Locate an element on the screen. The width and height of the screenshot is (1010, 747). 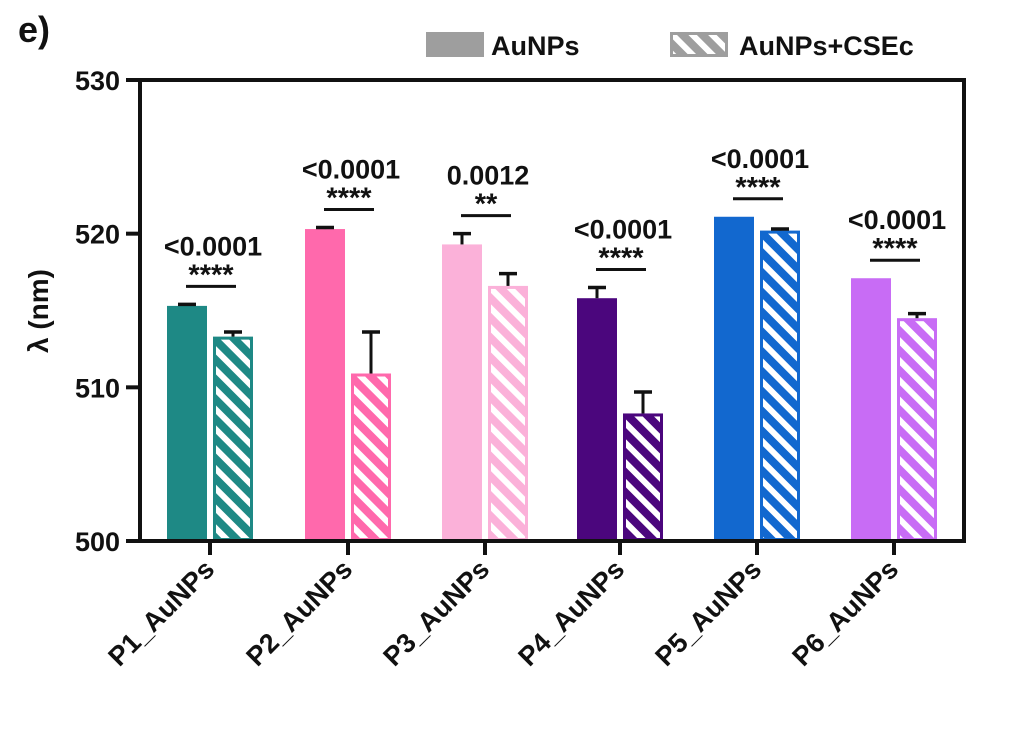
bar-aunps-csec-p3_aunps is located at coordinates (508, 413).